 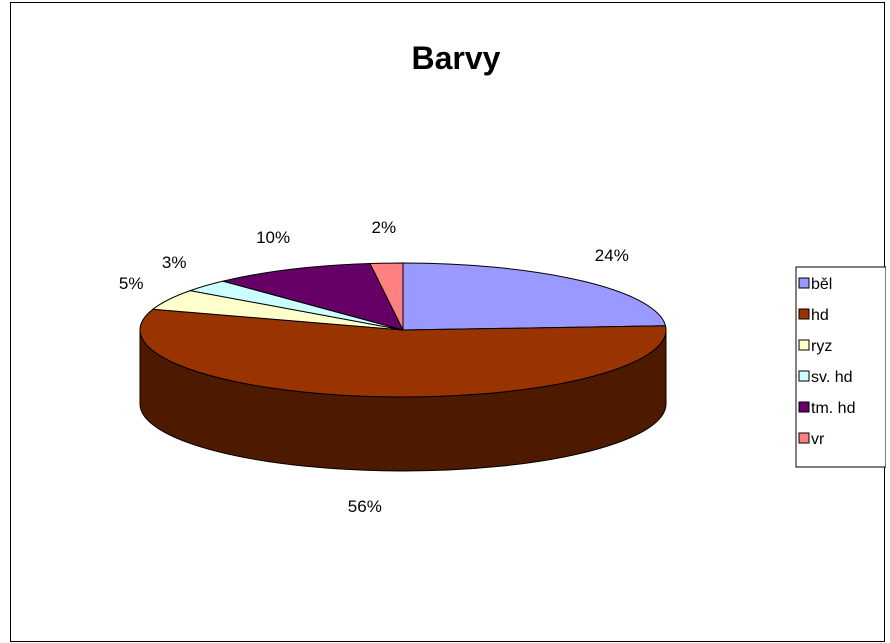 What do you see at coordinates (804, 314) in the screenshot?
I see `legend-swatch-hd` at bounding box center [804, 314].